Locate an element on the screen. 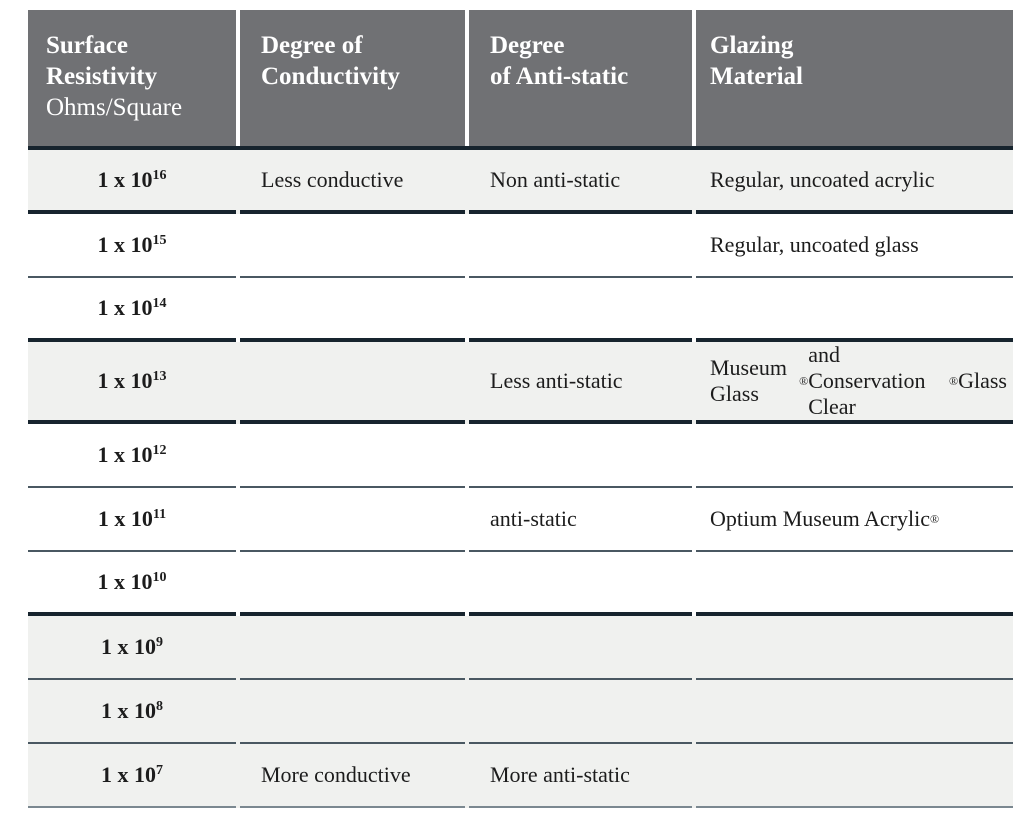  table-row-1e12: 1 x 1012 is located at coordinates (520, 456).